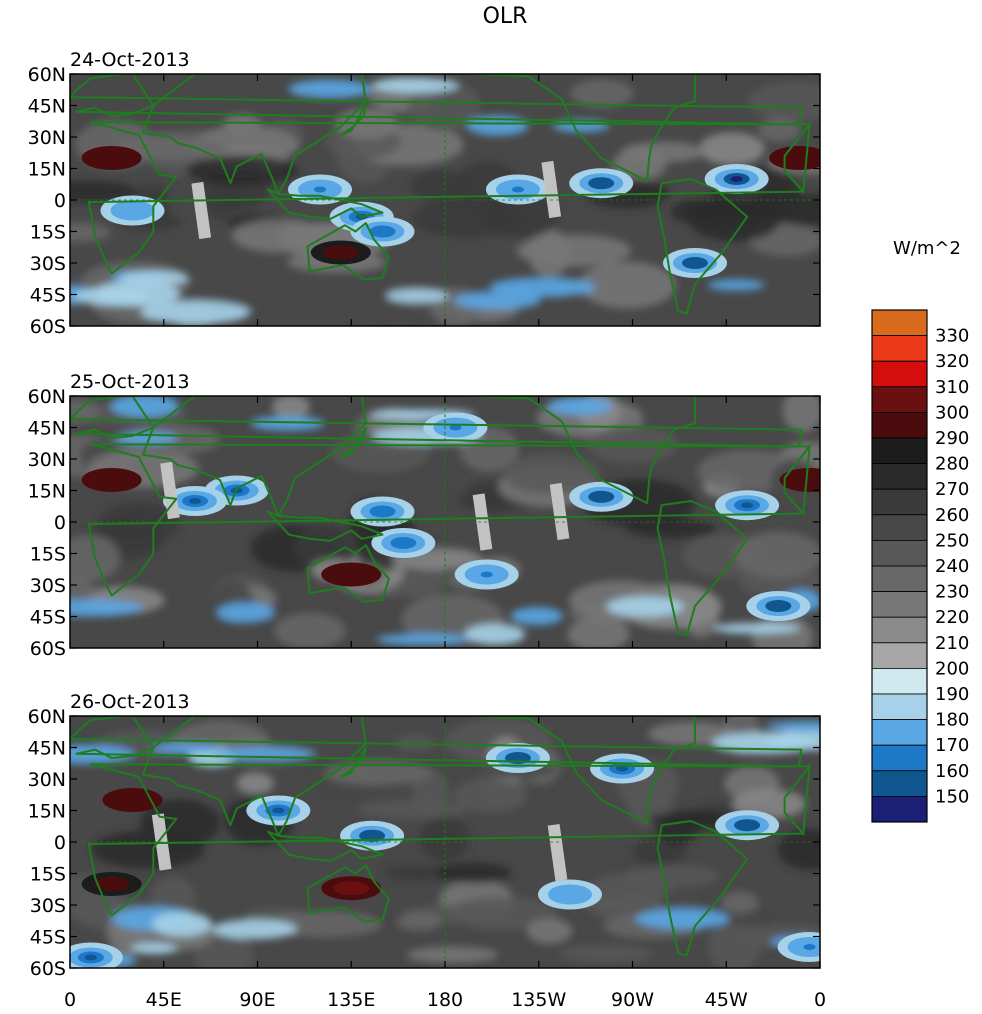 The width and height of the screenshot is (982, 1014). Describe the element at coordinates (48, 296) in the screenshot. I see `y-tick-label: 45S` at that location.